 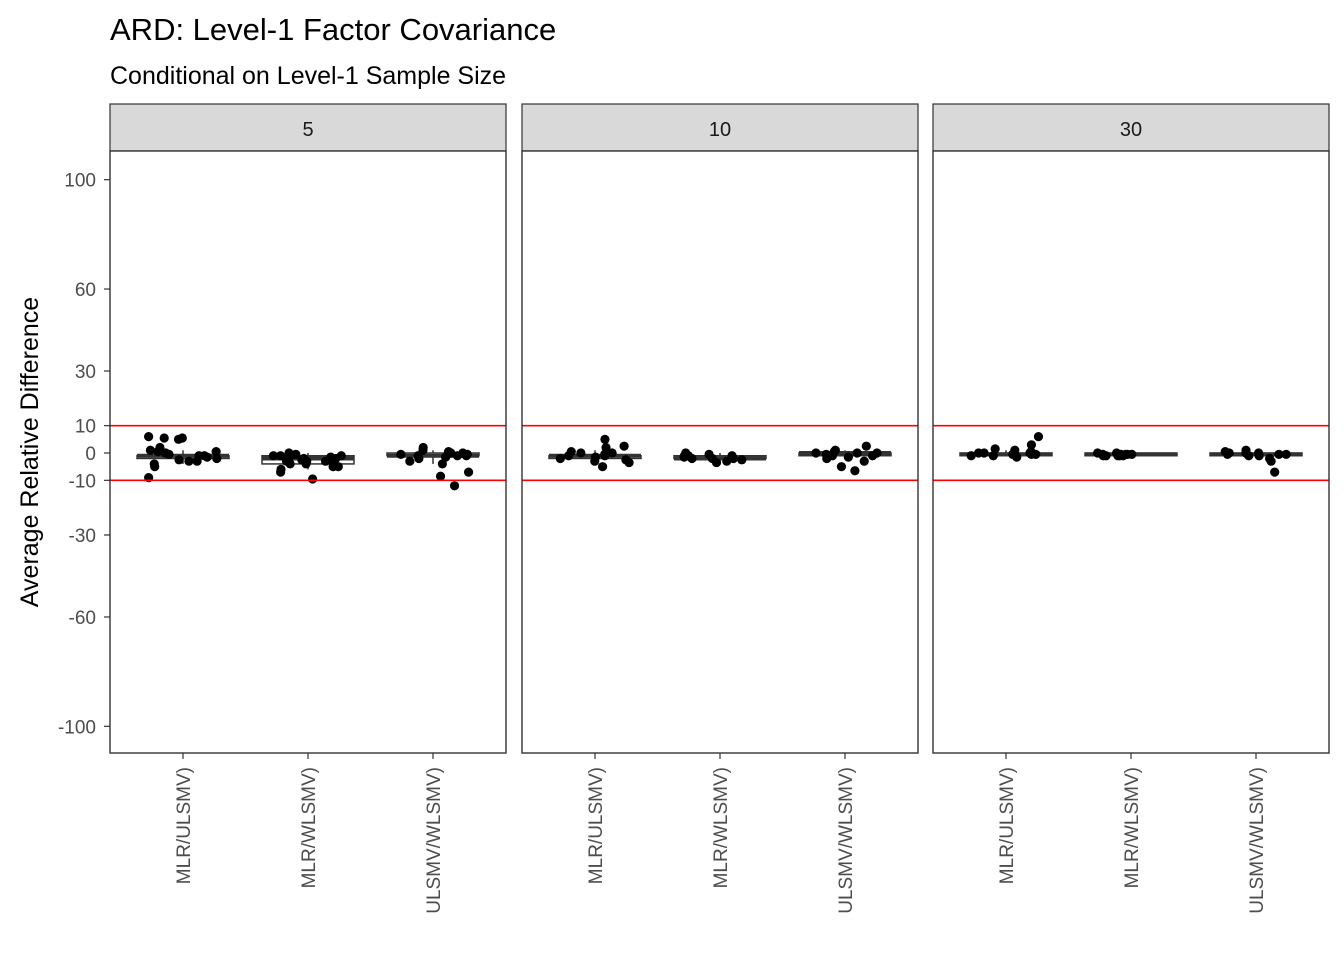 I want to click on facet-strip-label: 5, so click(x=307, y=130).